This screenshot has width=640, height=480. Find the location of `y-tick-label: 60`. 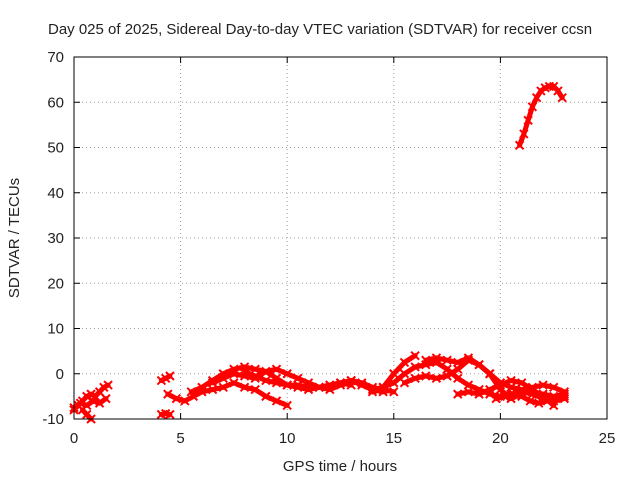

y-tick-label: 60 is located at coordinates (55, 102).